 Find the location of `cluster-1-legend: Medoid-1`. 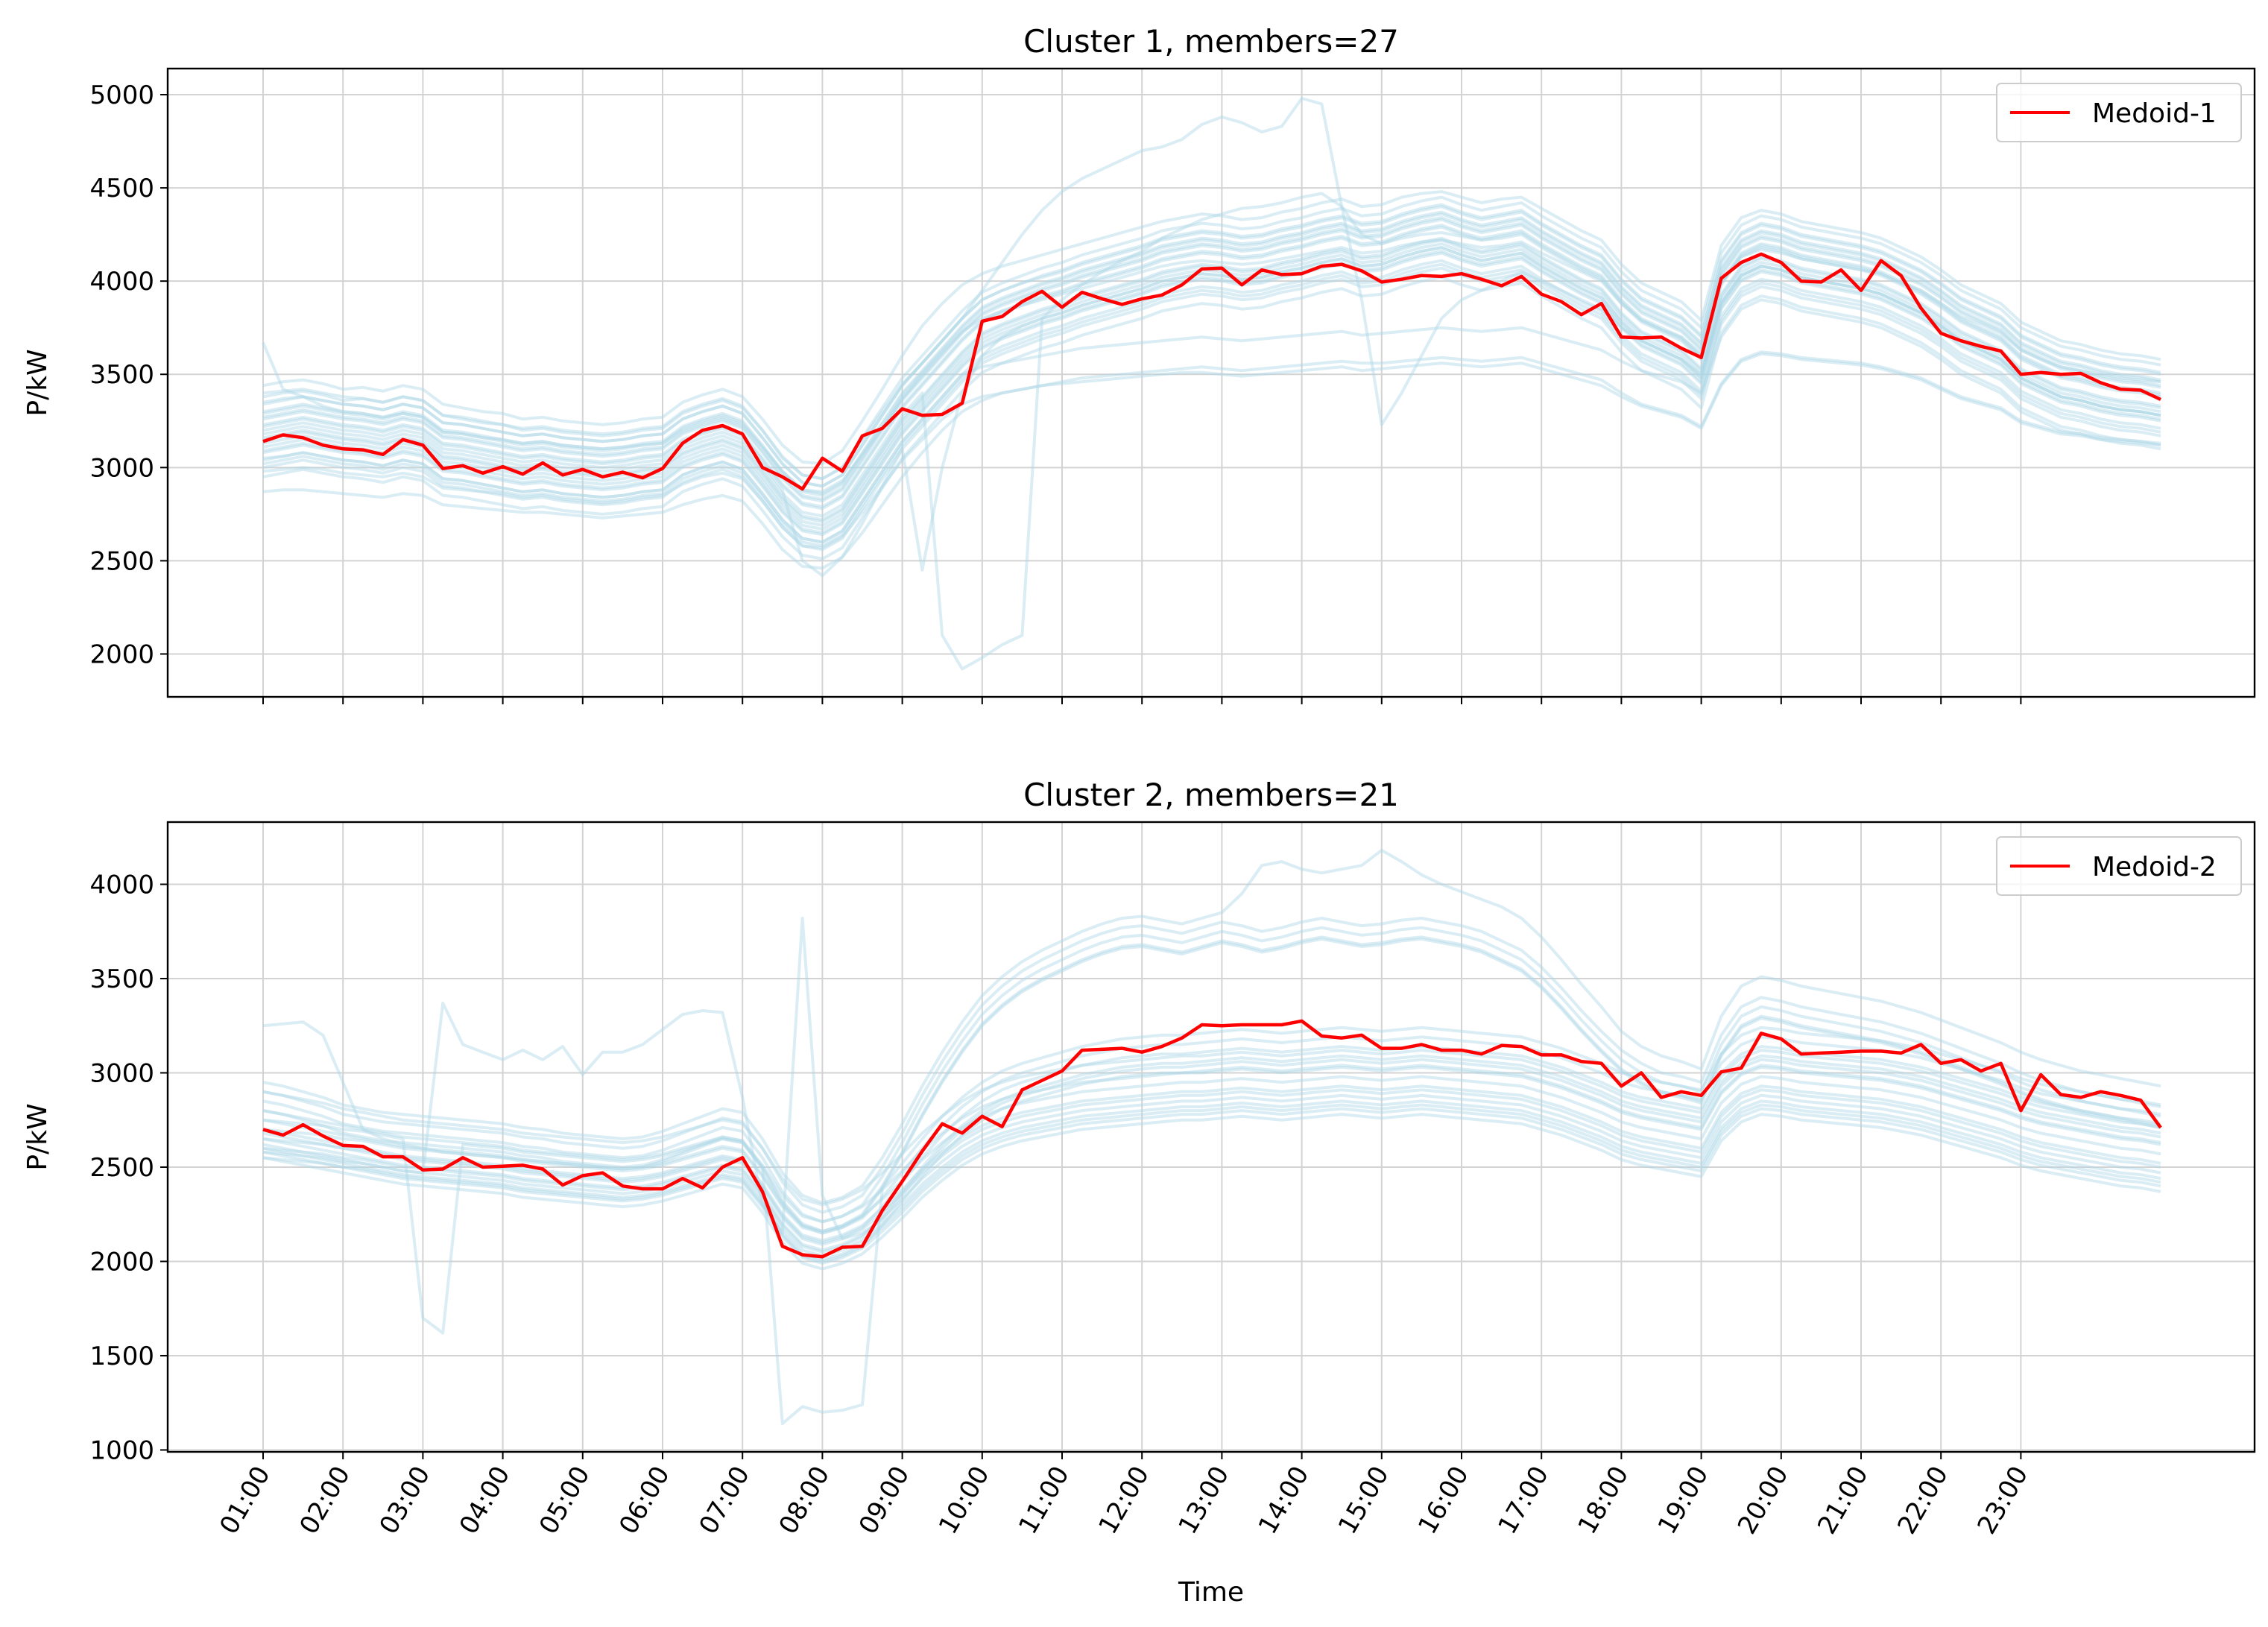

cluster-1-legend: Medoid-1 is located at coordinates (2119, 113).